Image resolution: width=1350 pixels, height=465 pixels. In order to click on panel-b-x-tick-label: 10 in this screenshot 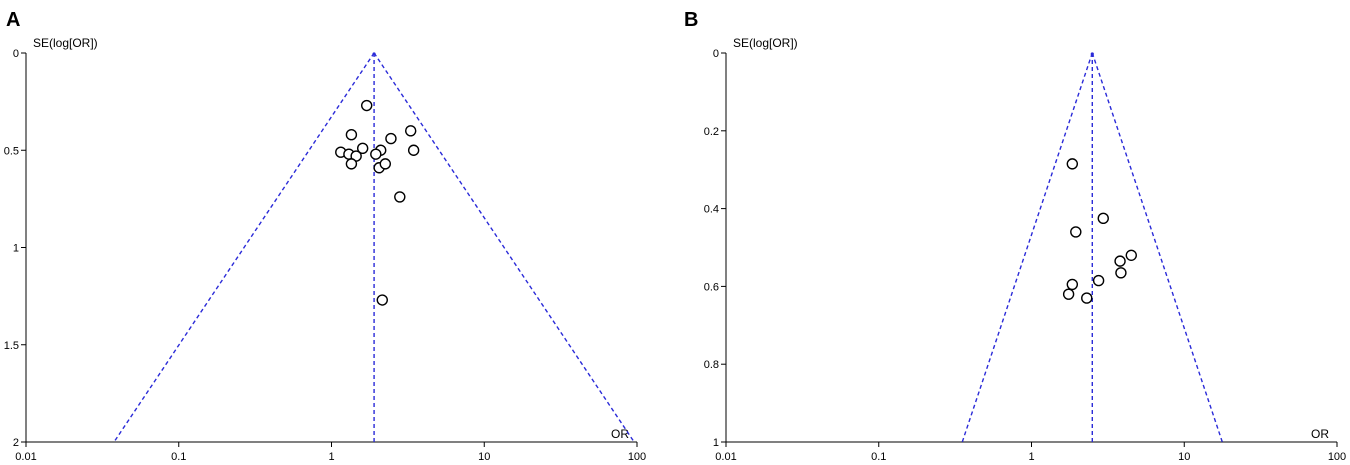, I will do `click(1184, 457)`.